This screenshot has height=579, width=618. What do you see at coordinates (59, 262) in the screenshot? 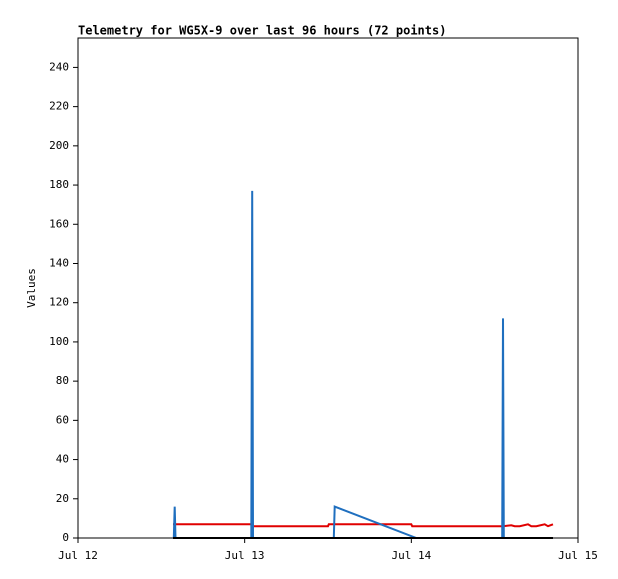
I see `y-tick-label: 140` at bounding box center [59, 262].